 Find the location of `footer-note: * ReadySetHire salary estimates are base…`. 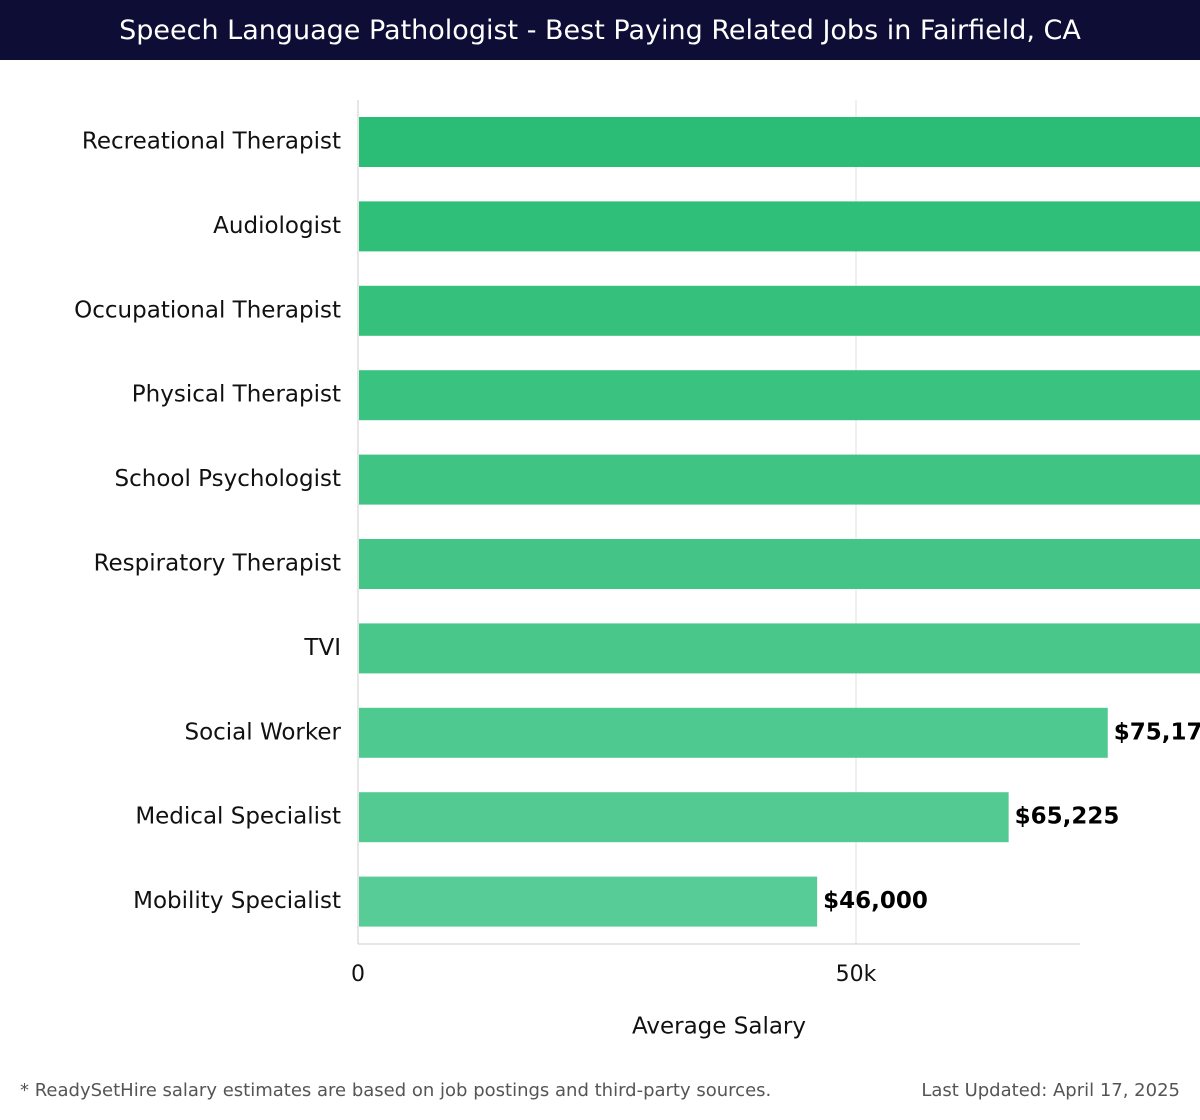

footer-note: * ReadySetHire salary estimates are base… is located at coordinates (396, 1090).